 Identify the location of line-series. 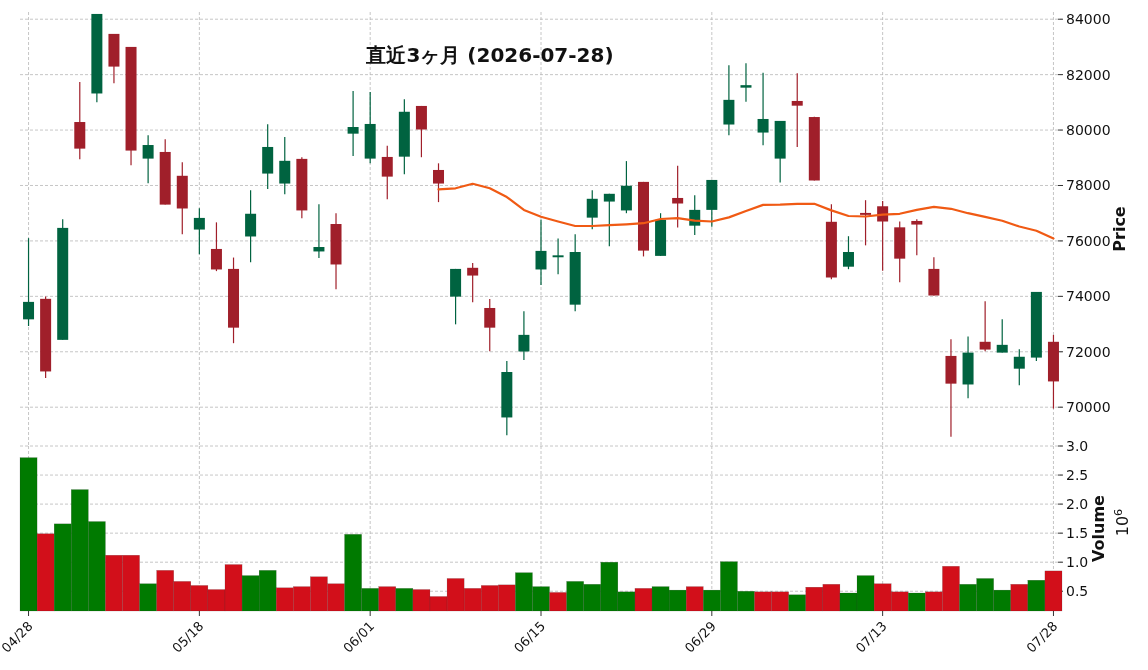
(746, 211).